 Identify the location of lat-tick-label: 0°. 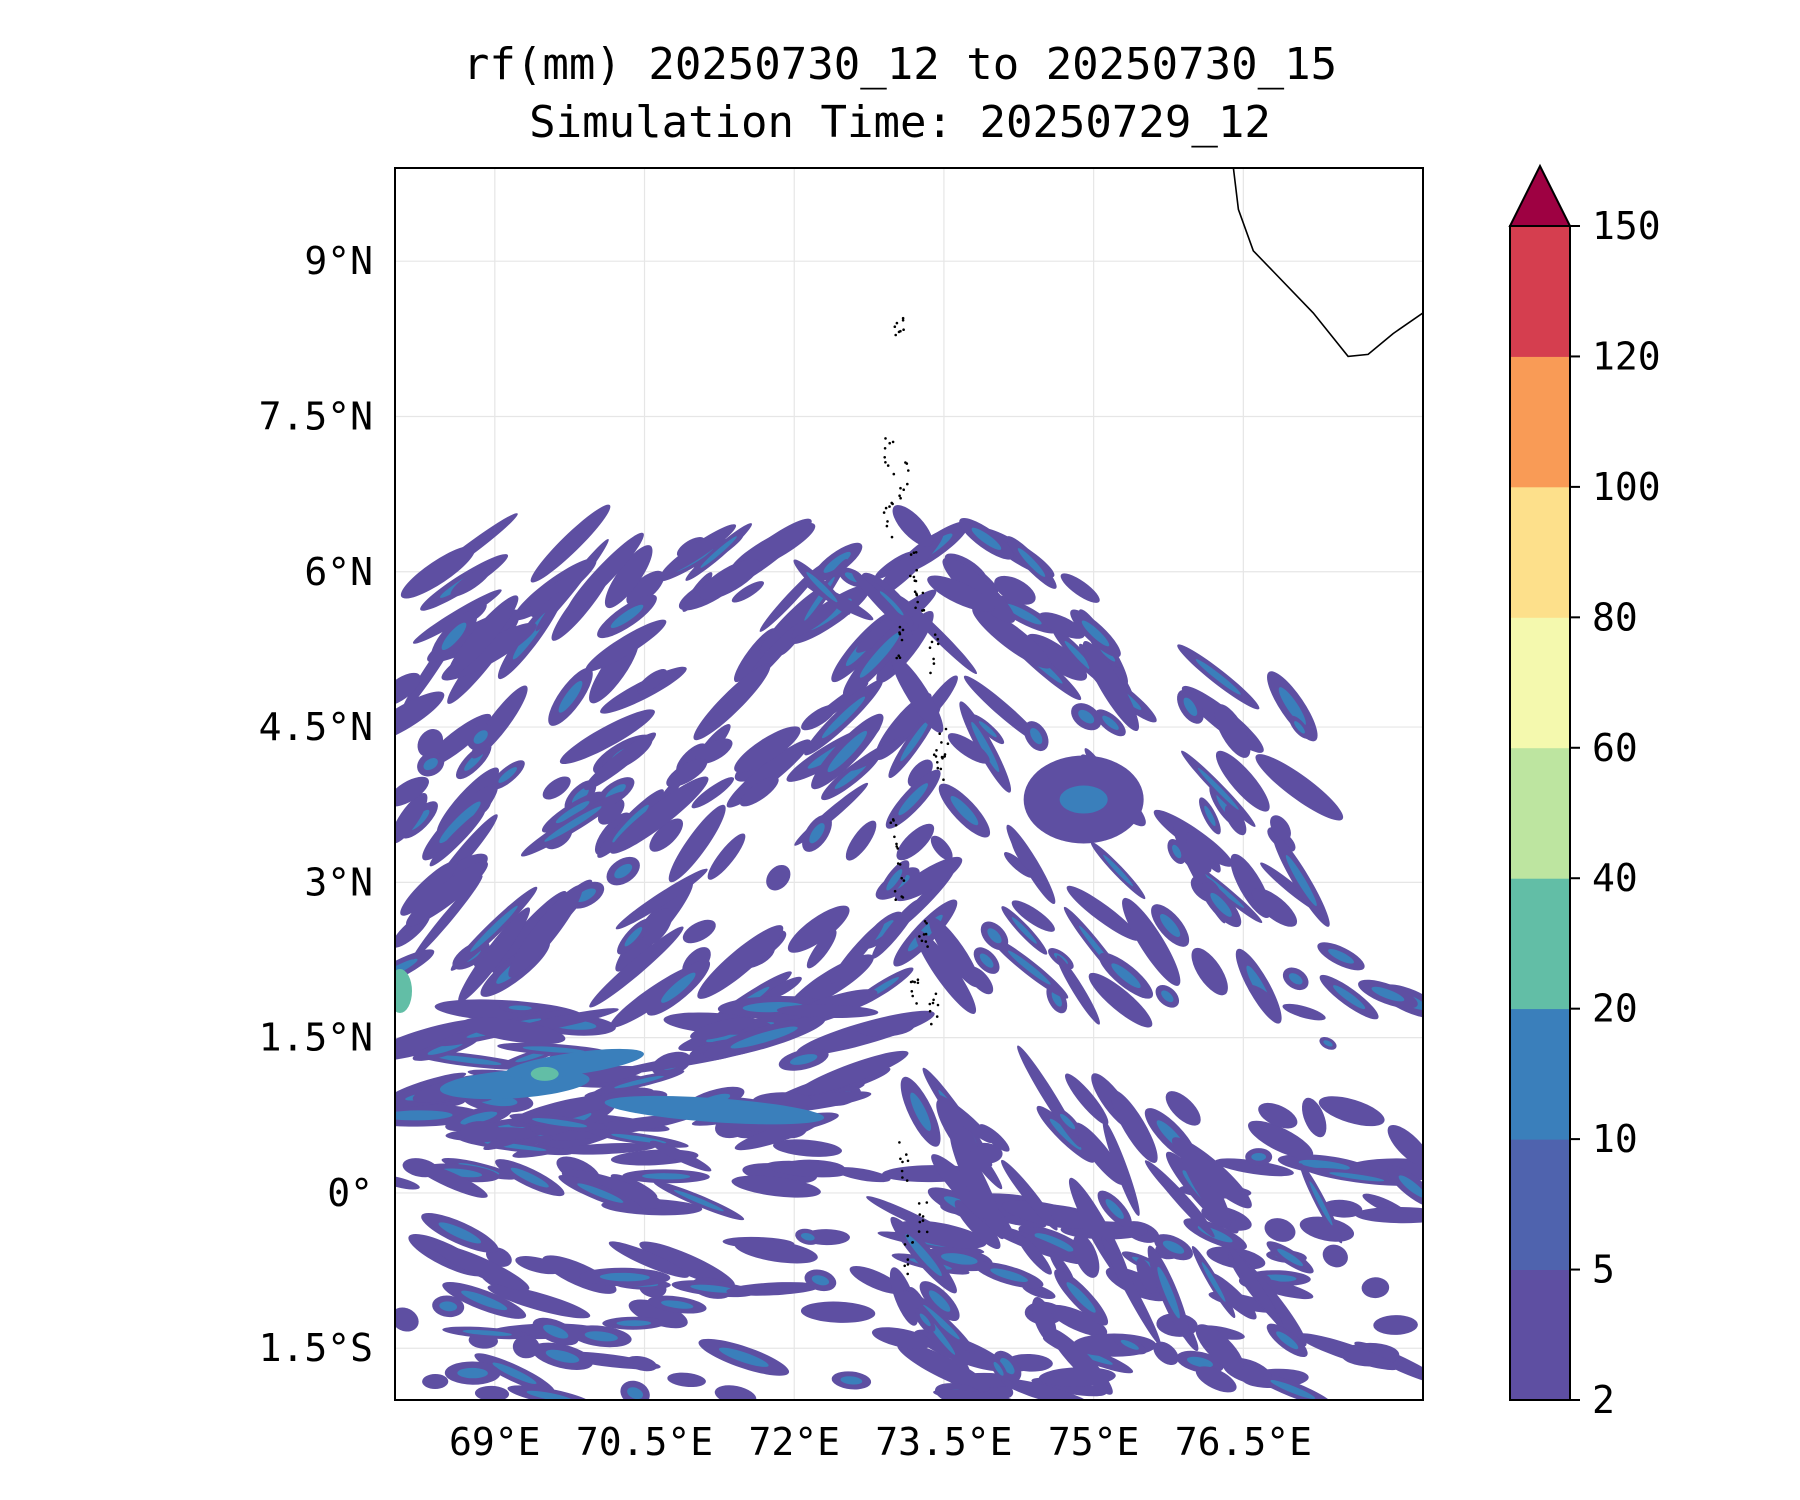
(350, 1193).